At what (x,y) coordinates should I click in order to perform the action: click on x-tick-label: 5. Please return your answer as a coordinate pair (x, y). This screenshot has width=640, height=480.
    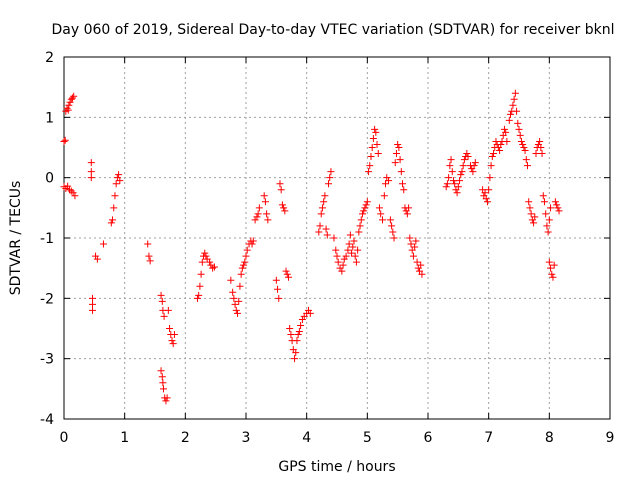
    Looking at the image, I should click on (367, 438).